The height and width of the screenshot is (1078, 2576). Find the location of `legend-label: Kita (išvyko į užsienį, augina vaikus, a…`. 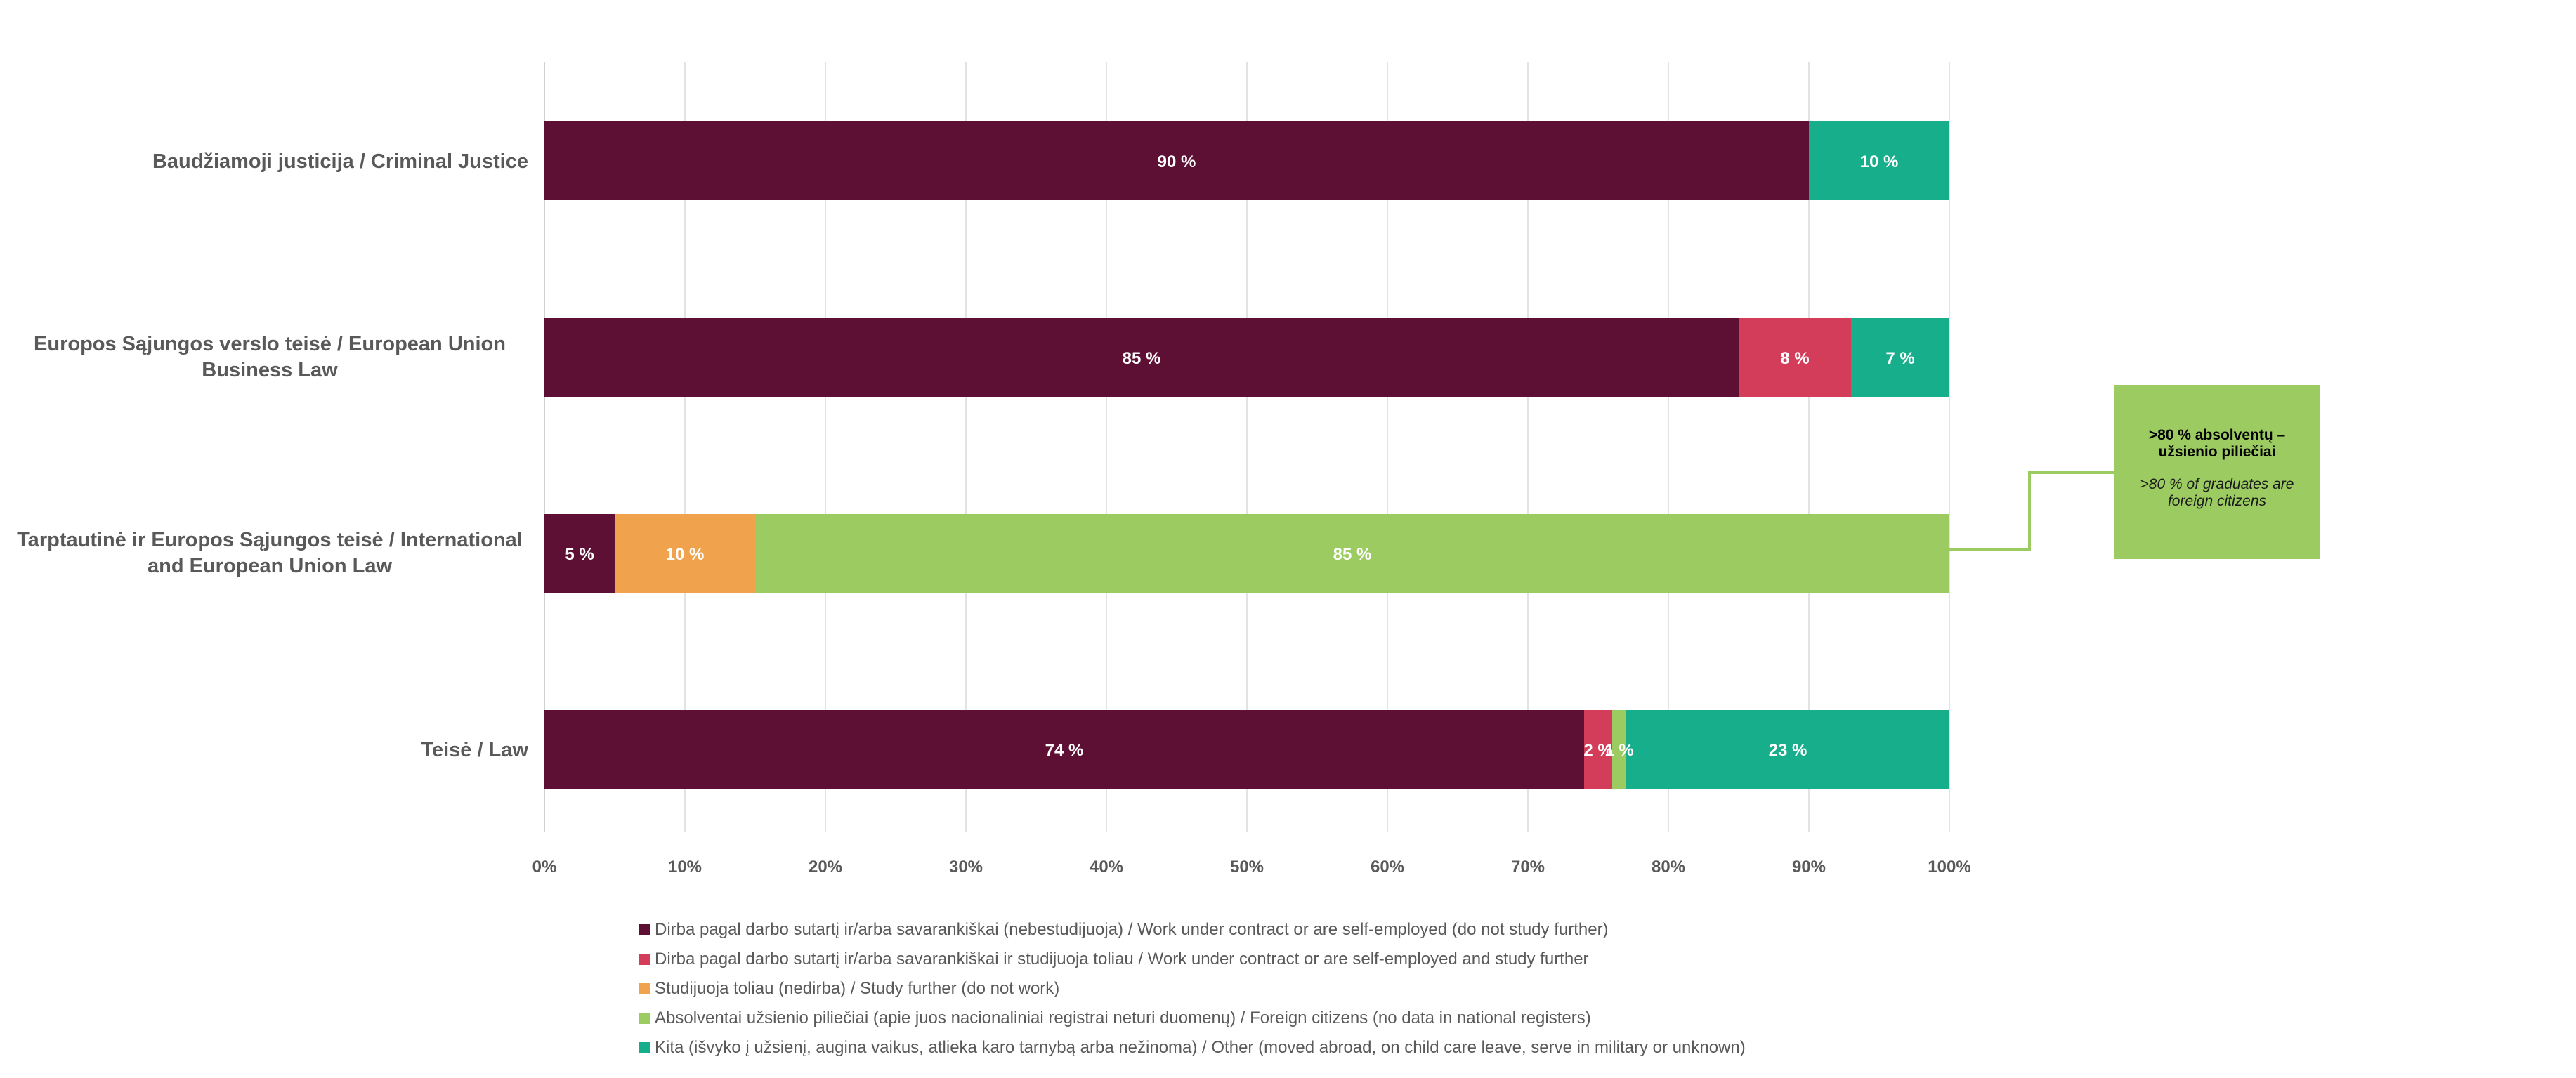

legend-label: Kita (išvyko į užsienį, augina vaikus, a… is located at coordinates (1200, 1047).